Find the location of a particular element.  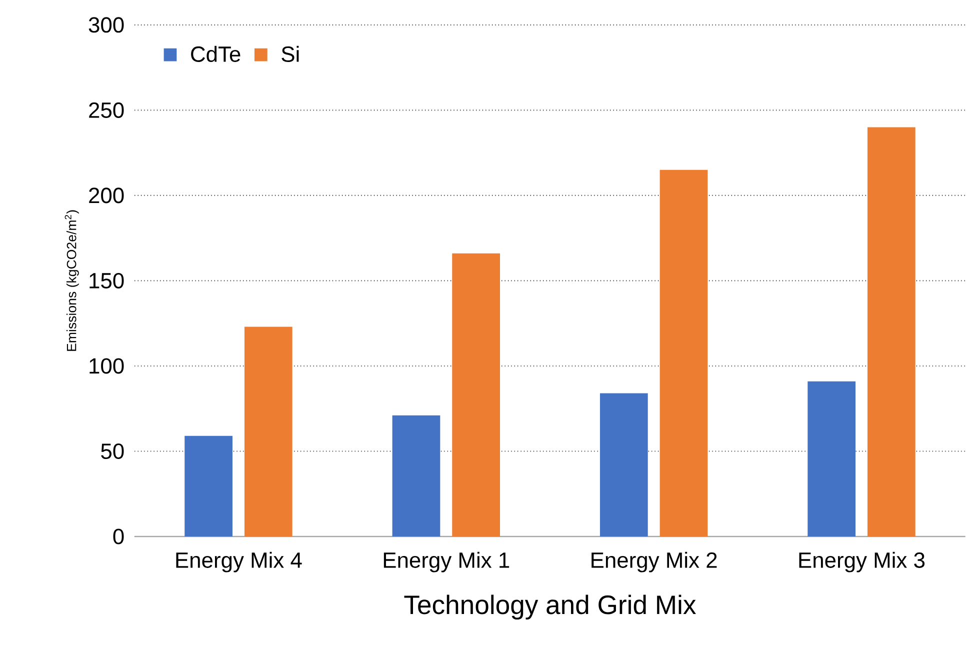

y-tick-label: 150 is located at coordinates (107, 280).